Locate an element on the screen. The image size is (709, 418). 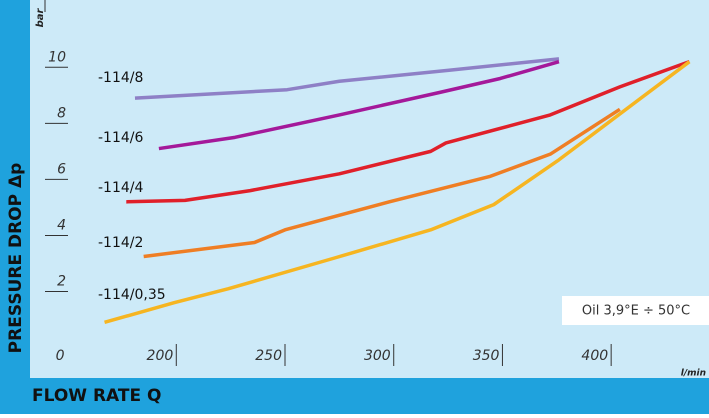
x-tick-label: 300 is located at coordinates (377, 356).